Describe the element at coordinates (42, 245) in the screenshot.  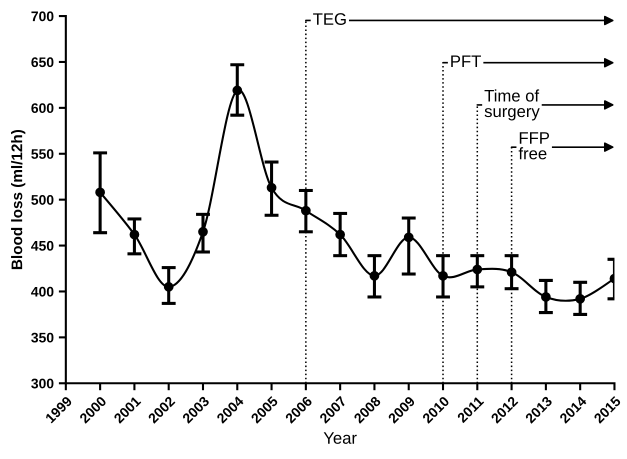
I see `y-tick-label: 450` at that location.